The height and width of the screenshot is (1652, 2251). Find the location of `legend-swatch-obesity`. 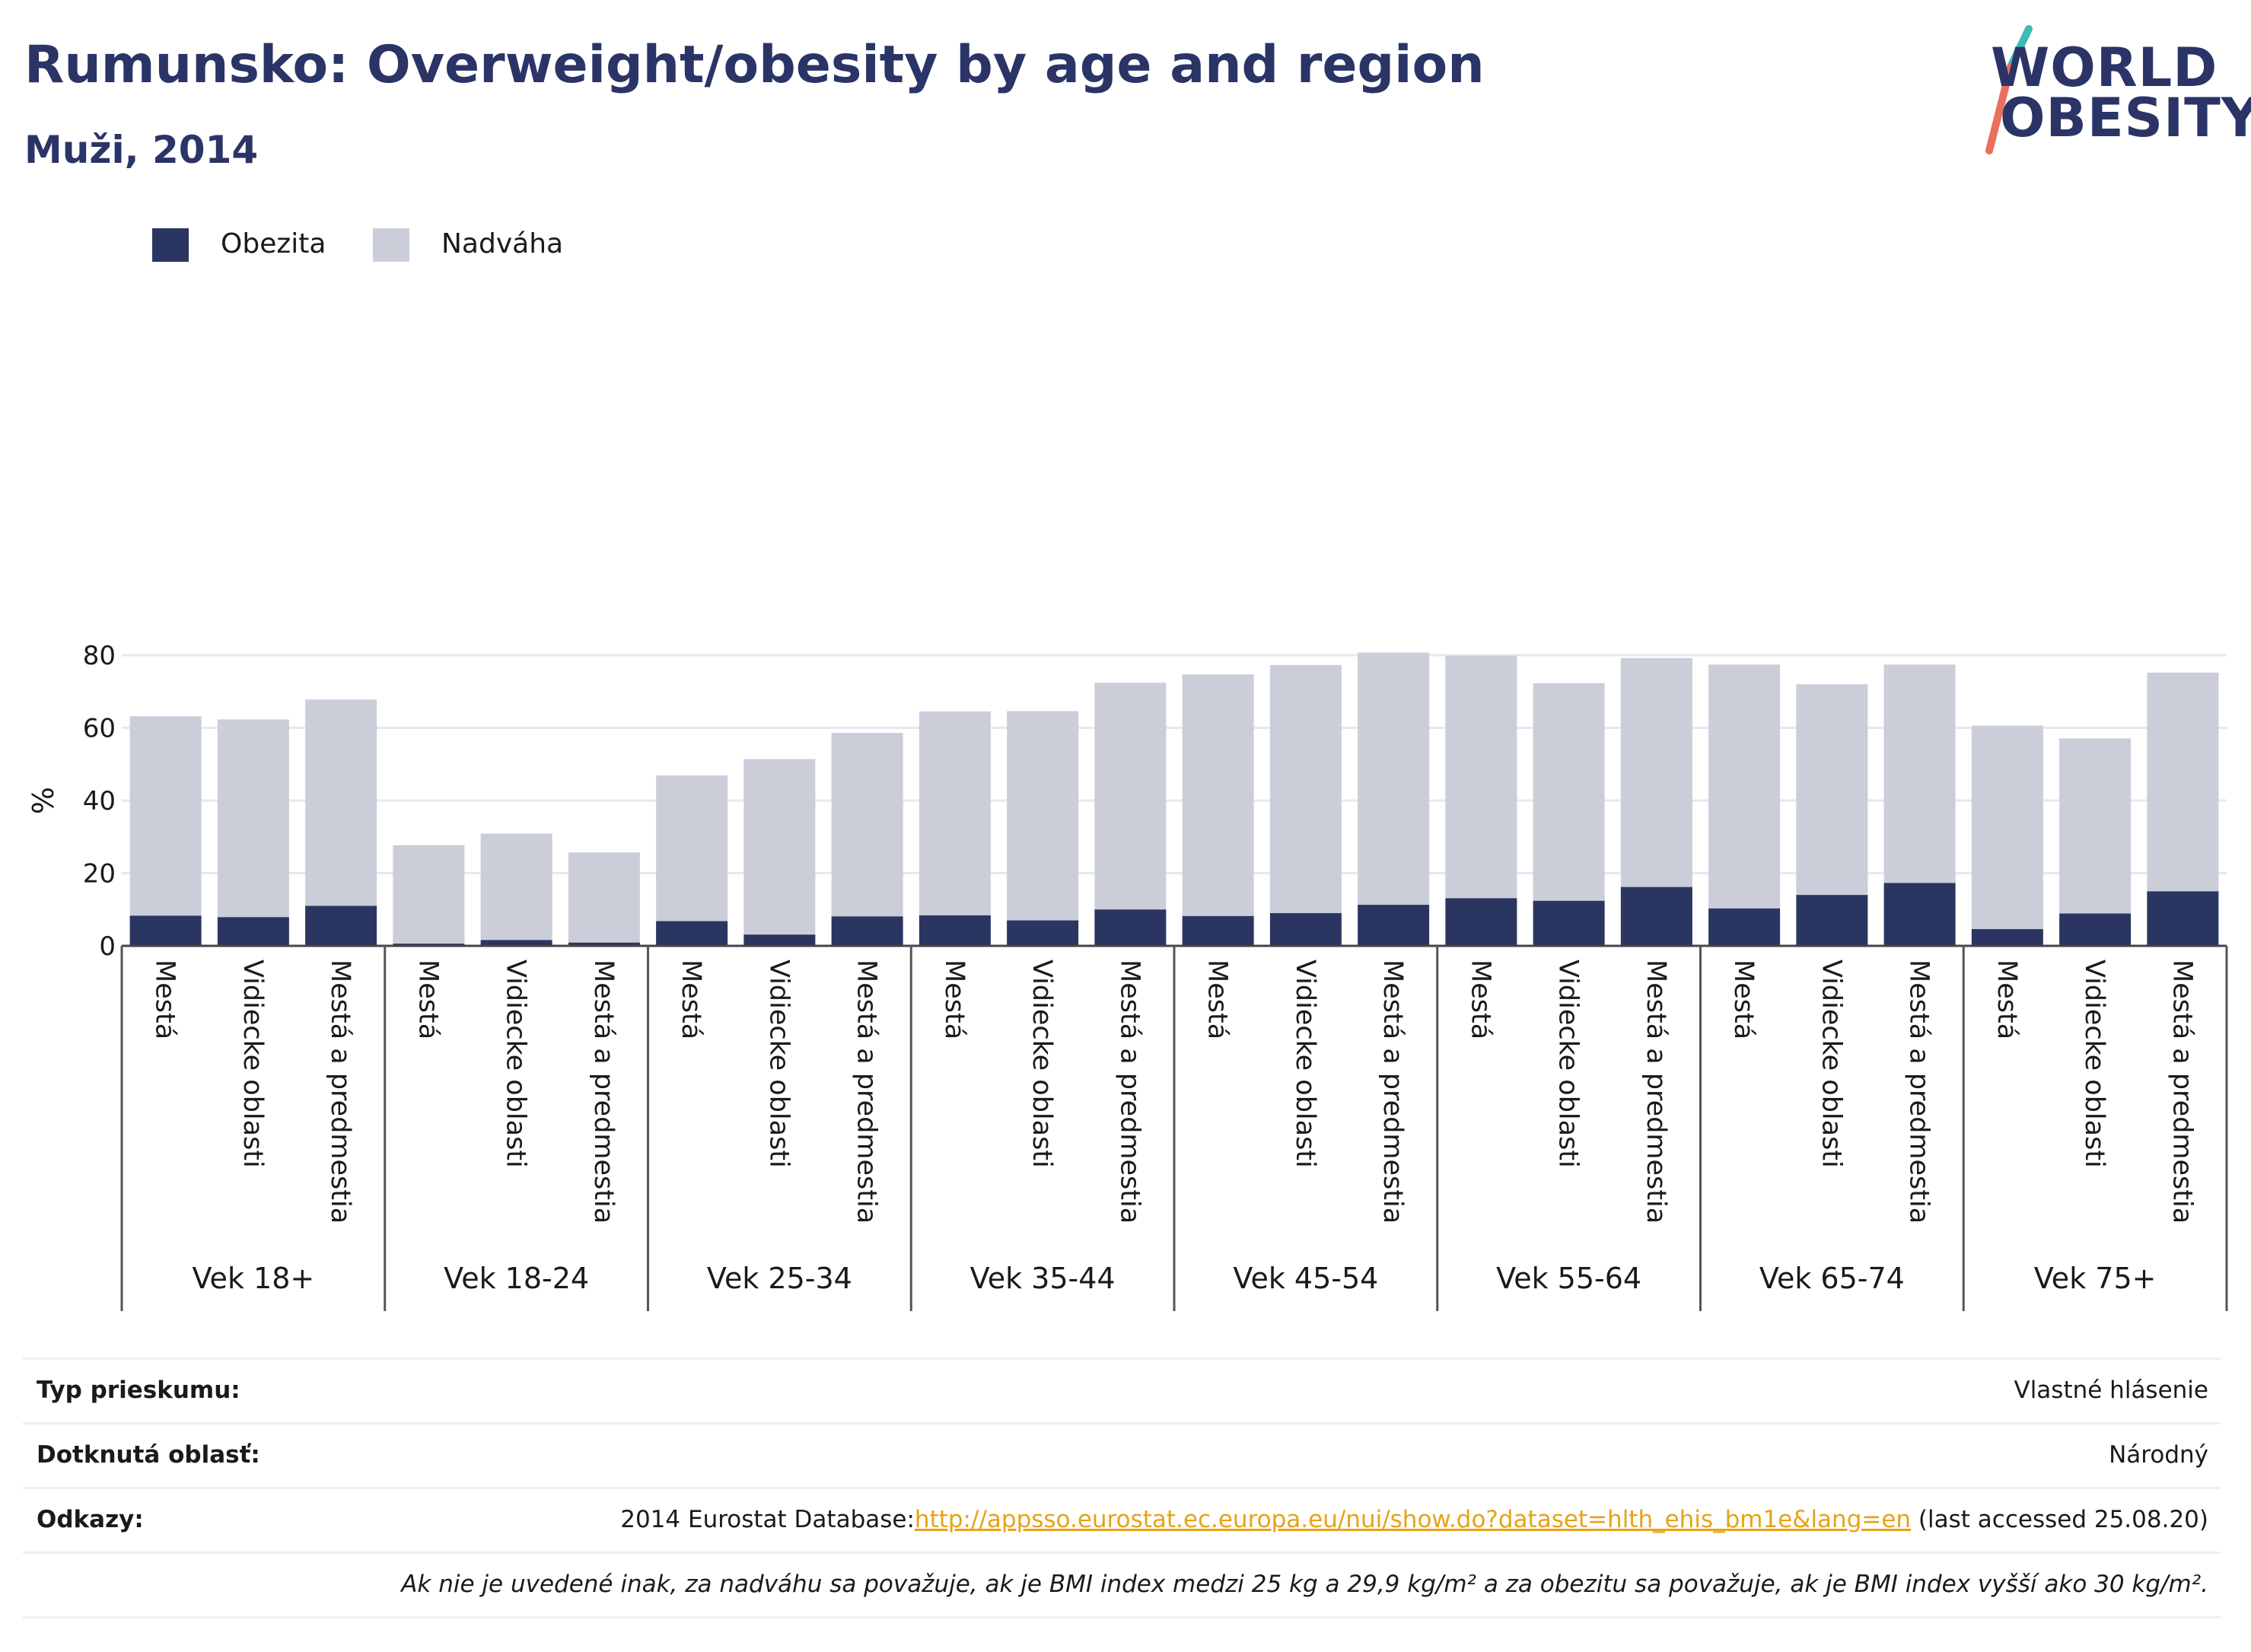

legend-swatch-obesity is located at coordinates (170, 245).